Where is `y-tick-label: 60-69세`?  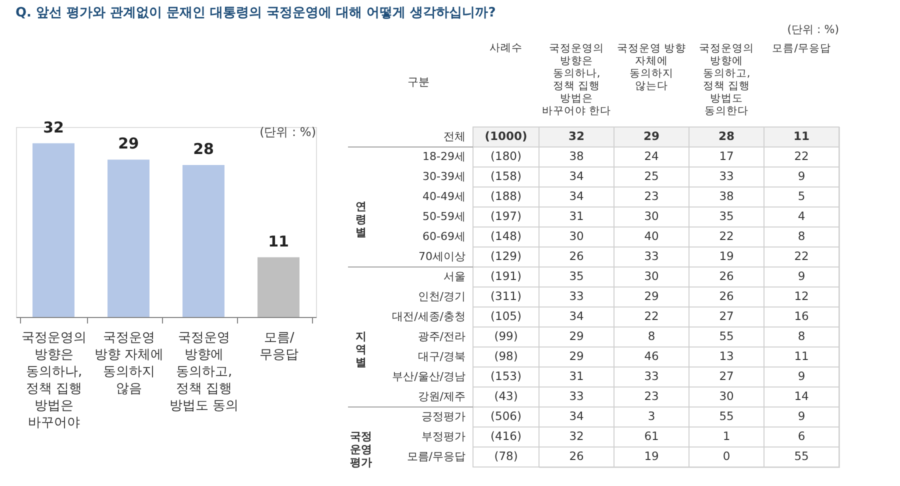 y-tick-label: 60-69세 is located at coordinates (444, 236).